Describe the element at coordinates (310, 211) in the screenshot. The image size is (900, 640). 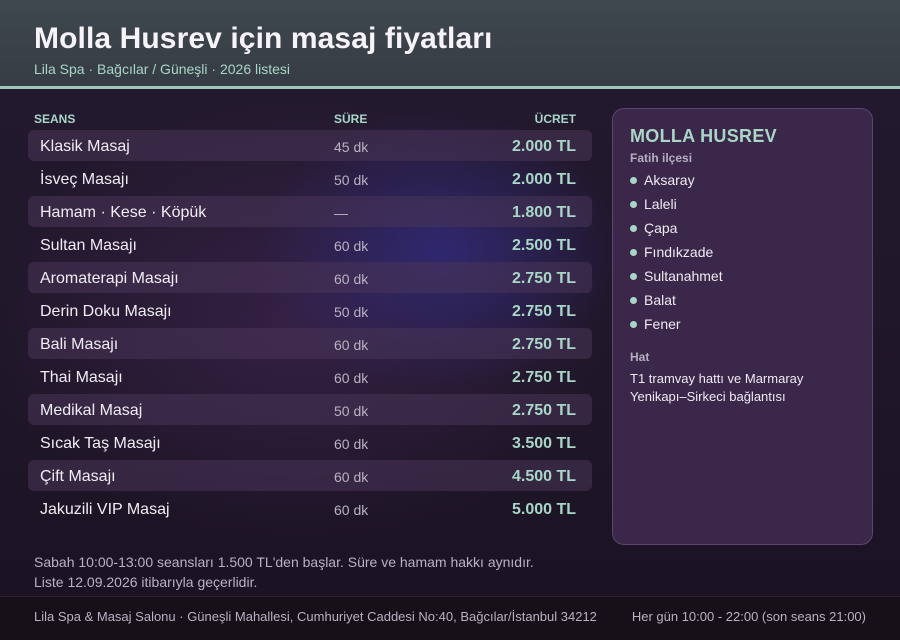
I see `table-row: Hamam · Kese · Köpük — 1.800 TL` at that location.